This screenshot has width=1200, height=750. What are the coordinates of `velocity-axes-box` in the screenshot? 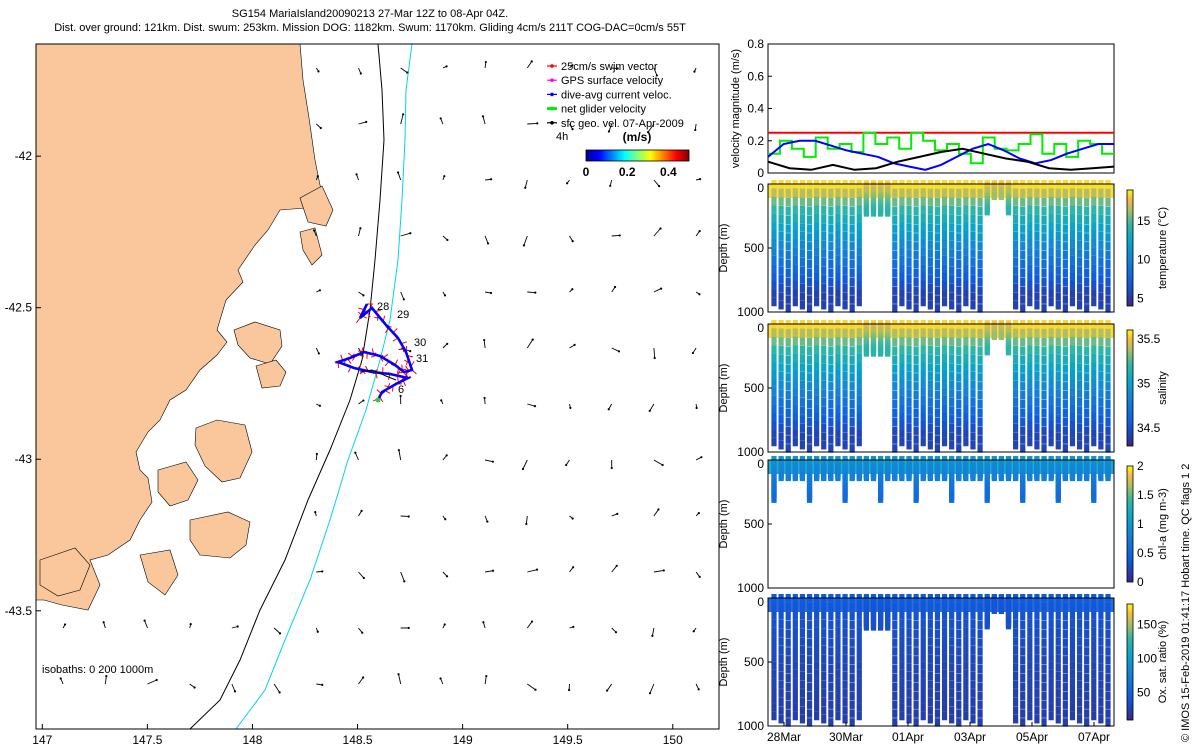 It's located at (941, 108).